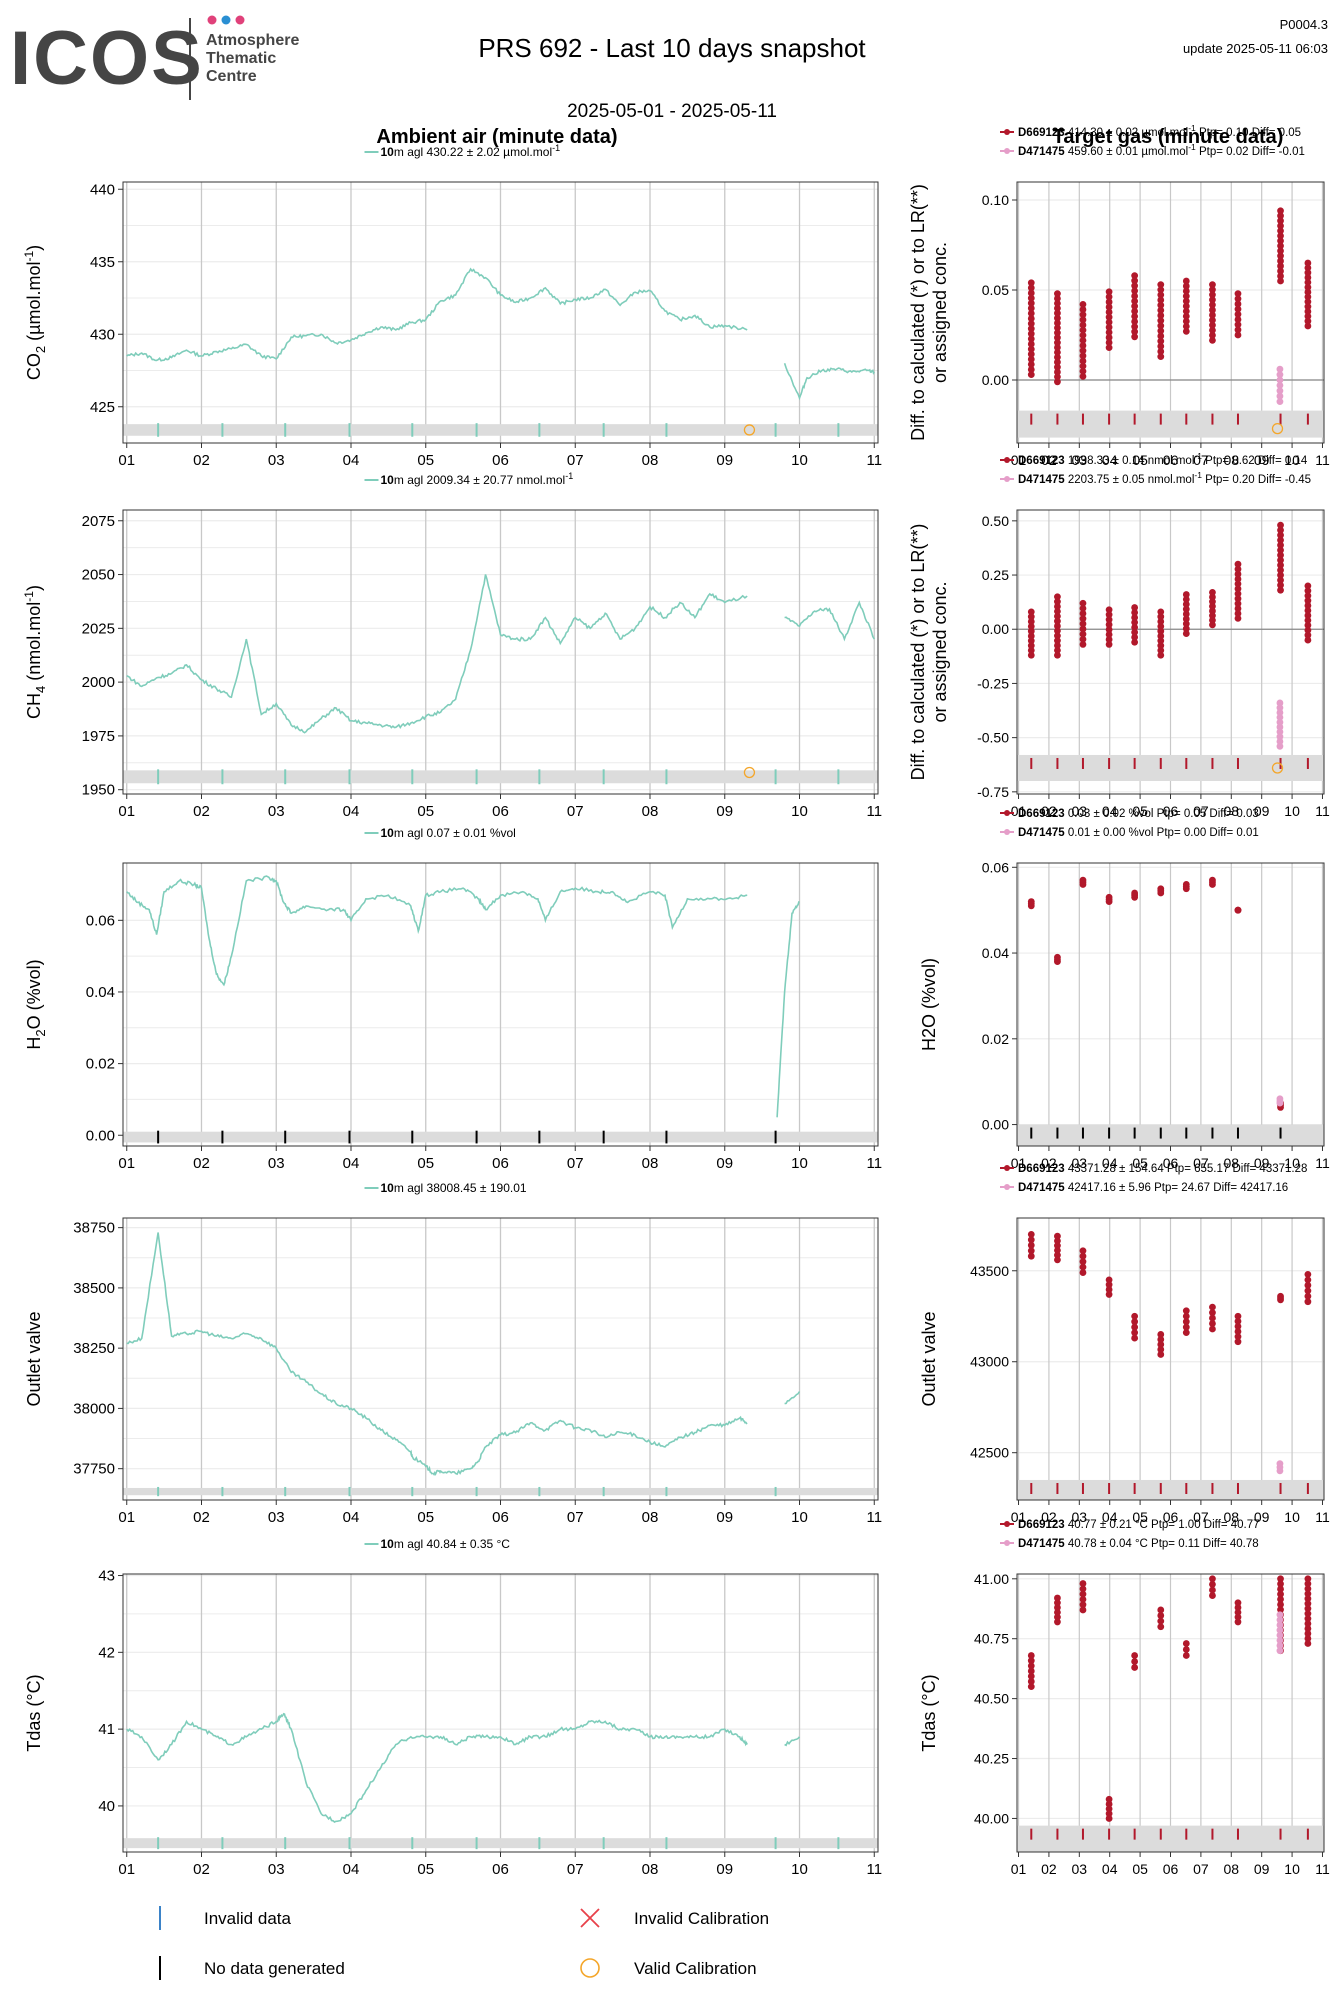  Describe the element at coordinates (1277, 428) in the screenshot. I see `valid-calibration-marker` at that location.